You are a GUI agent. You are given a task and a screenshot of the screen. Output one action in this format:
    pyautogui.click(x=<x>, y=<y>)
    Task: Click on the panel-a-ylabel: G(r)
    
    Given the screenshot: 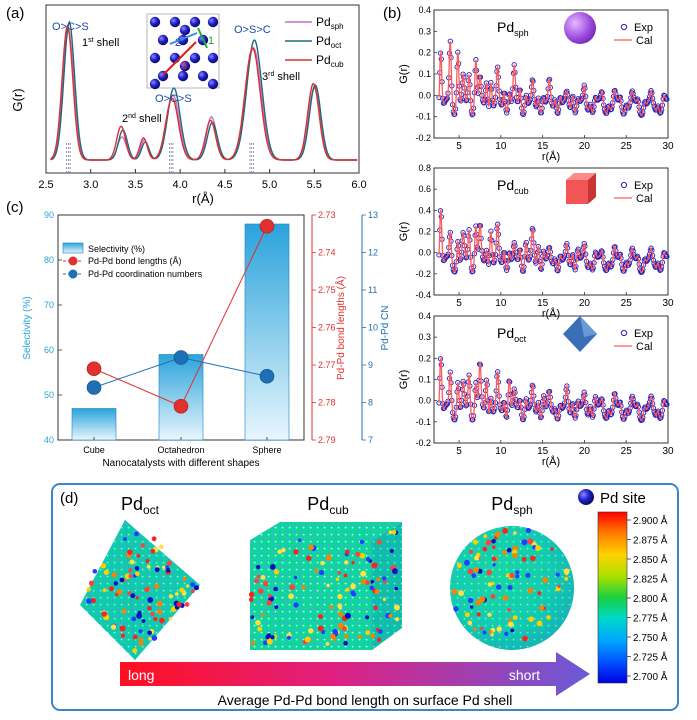 What is the action you would take?
    pyautogui.click(x=17, y=99)
    